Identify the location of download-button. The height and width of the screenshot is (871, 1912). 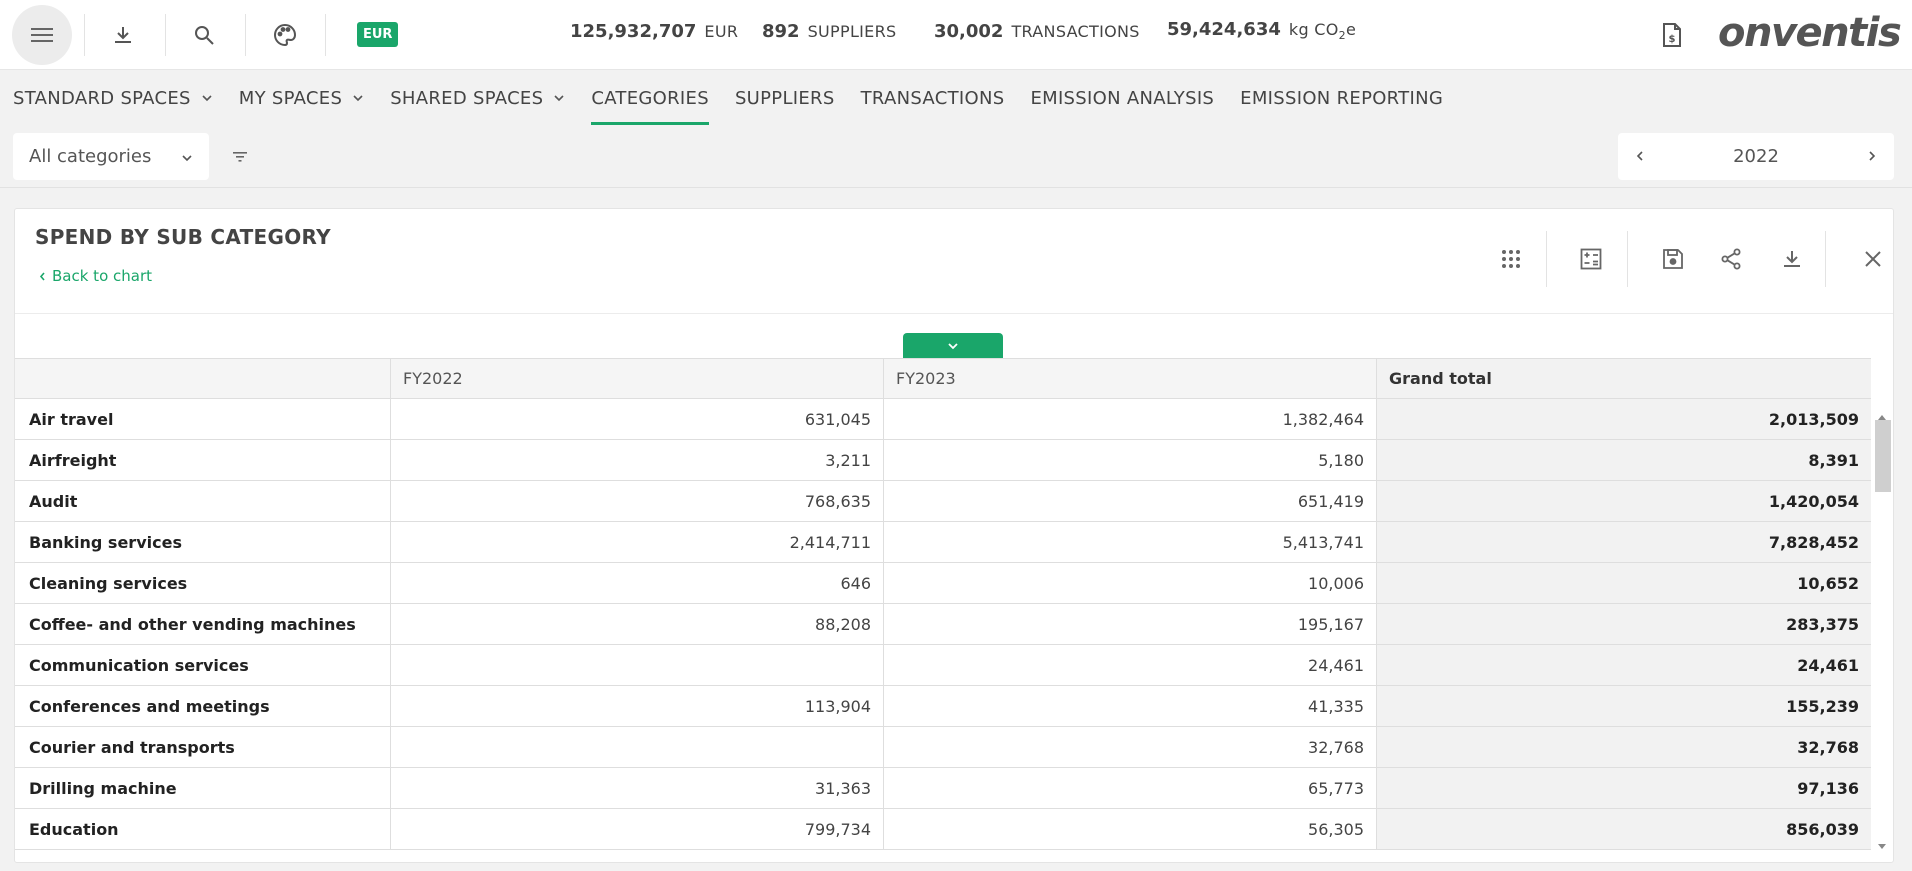
(123, 35).